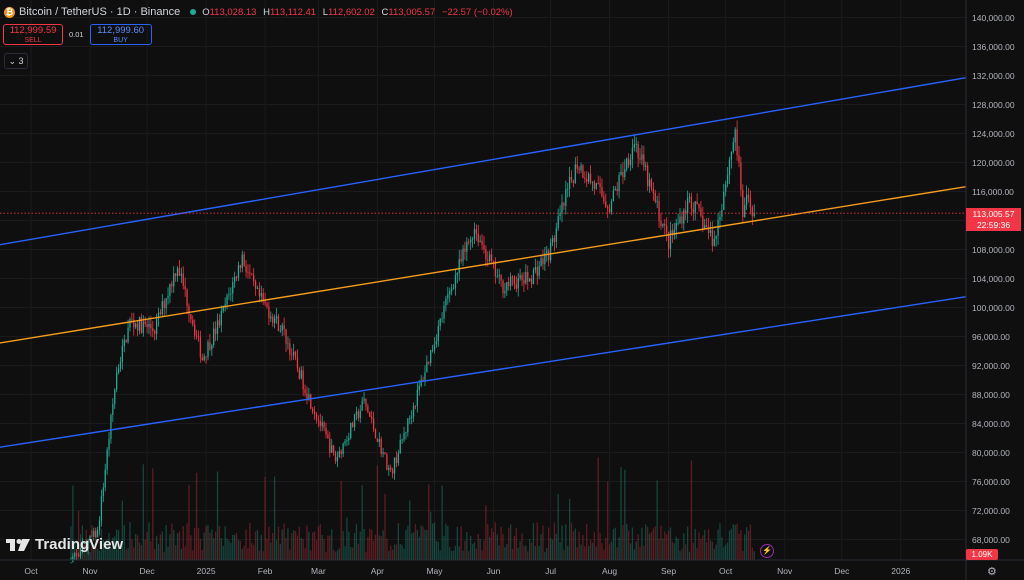  What do you see at coordinates (992, 572) in the screenshot?
I see `gear-icon: ⚙` at bounding box center [992, 572].